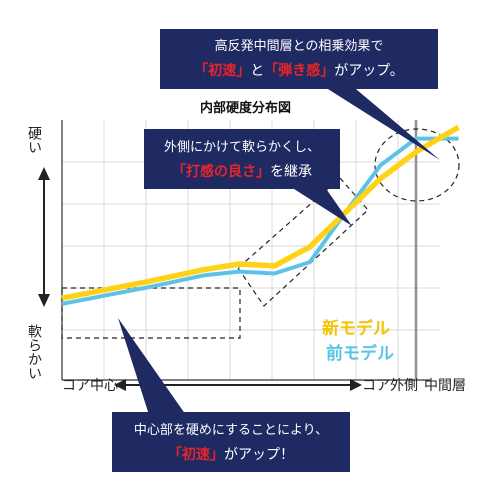 Image resolution: width=500 pixels, height=500 pixels. I want to click on callout-bottom: 中心部を硬めにすることにより、 「初速」がアップ！, so click(231, 395).